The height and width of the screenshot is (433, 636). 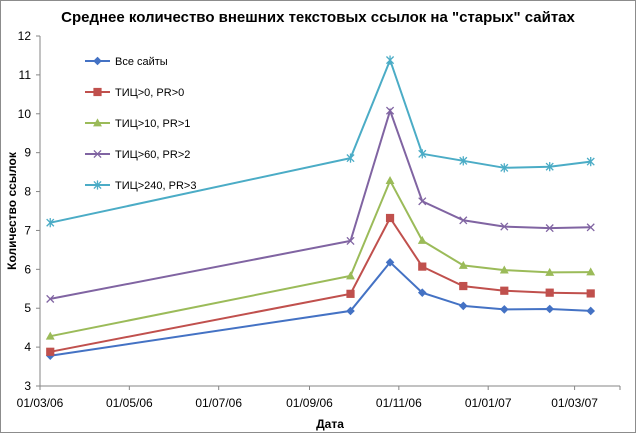 I want to click on x-tick-label: 01/09/06, so click(x=309, y=403).